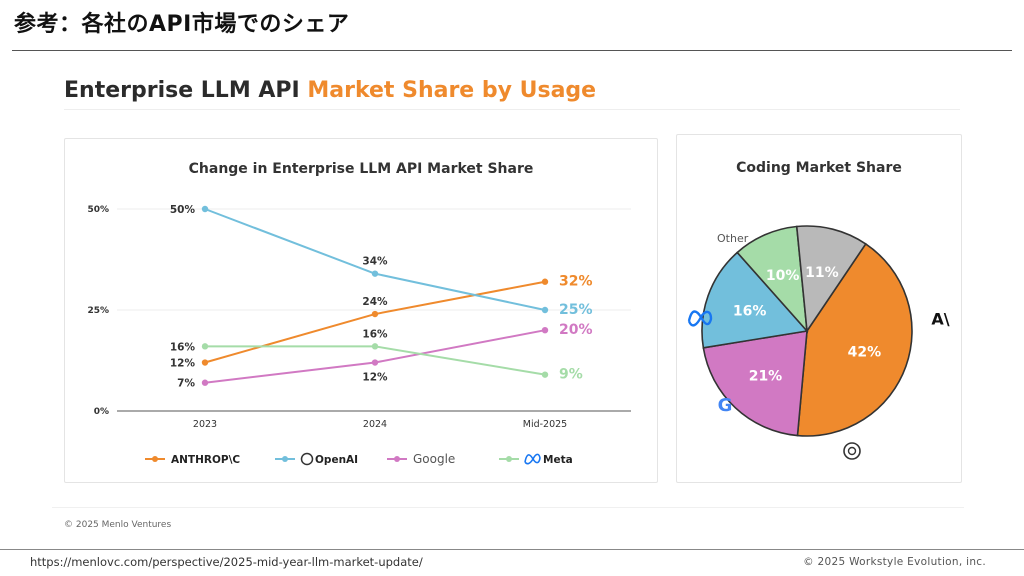  Describe the element at coordinates (512, 109) in the screenshot. I see `heading-divider` at that location.